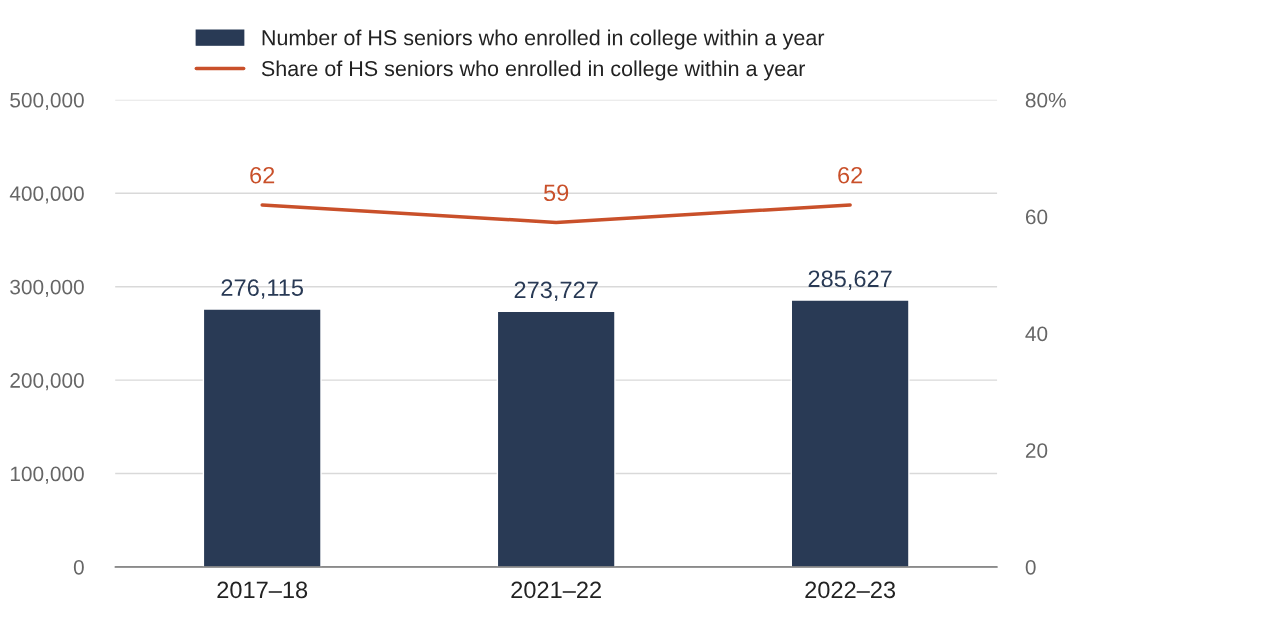 The height and width of the screenshot is (620, 1280). What do you see at coordinates (47, 101) in the screenshot?
I see `y-tick-label: 500,000` at bounding box center [47, 101].